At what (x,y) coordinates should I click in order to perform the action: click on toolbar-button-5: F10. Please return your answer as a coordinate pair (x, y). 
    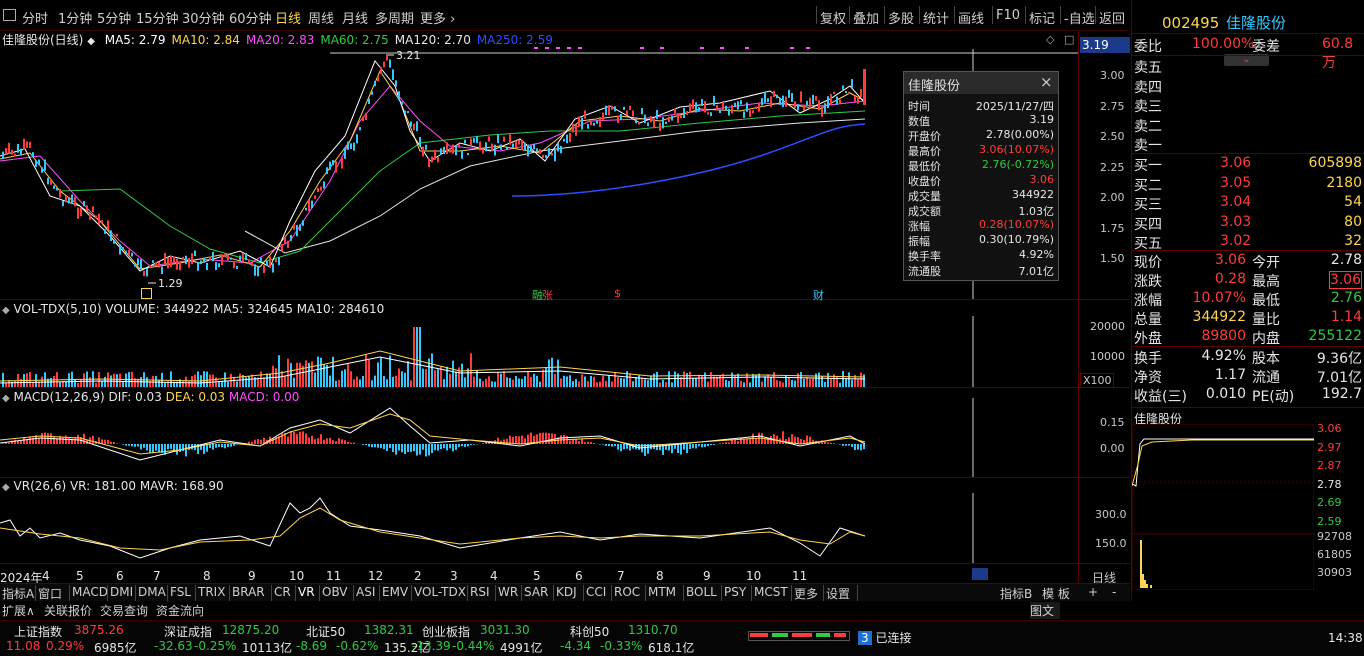
    Looking at the image, I should click on (1008, 15).